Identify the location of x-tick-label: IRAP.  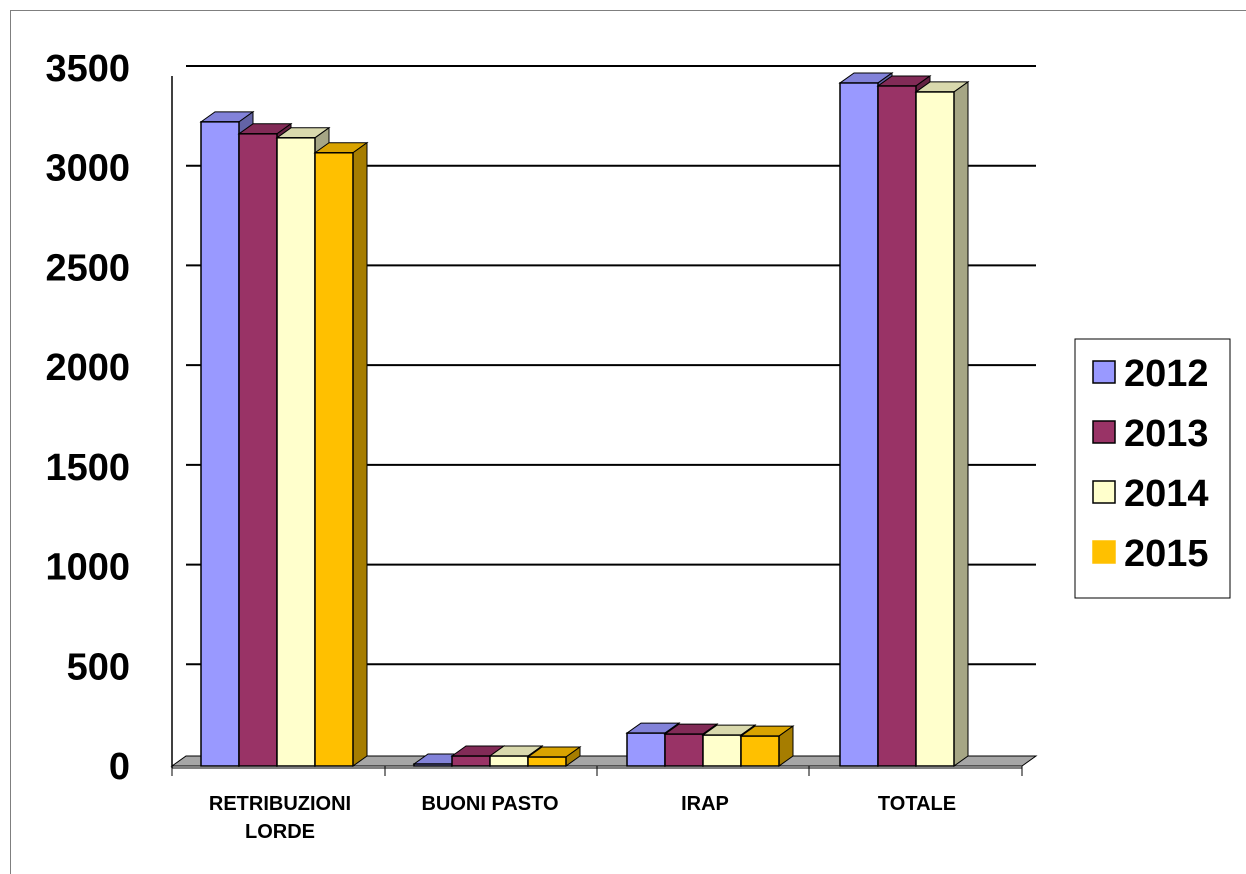
(705, 804).